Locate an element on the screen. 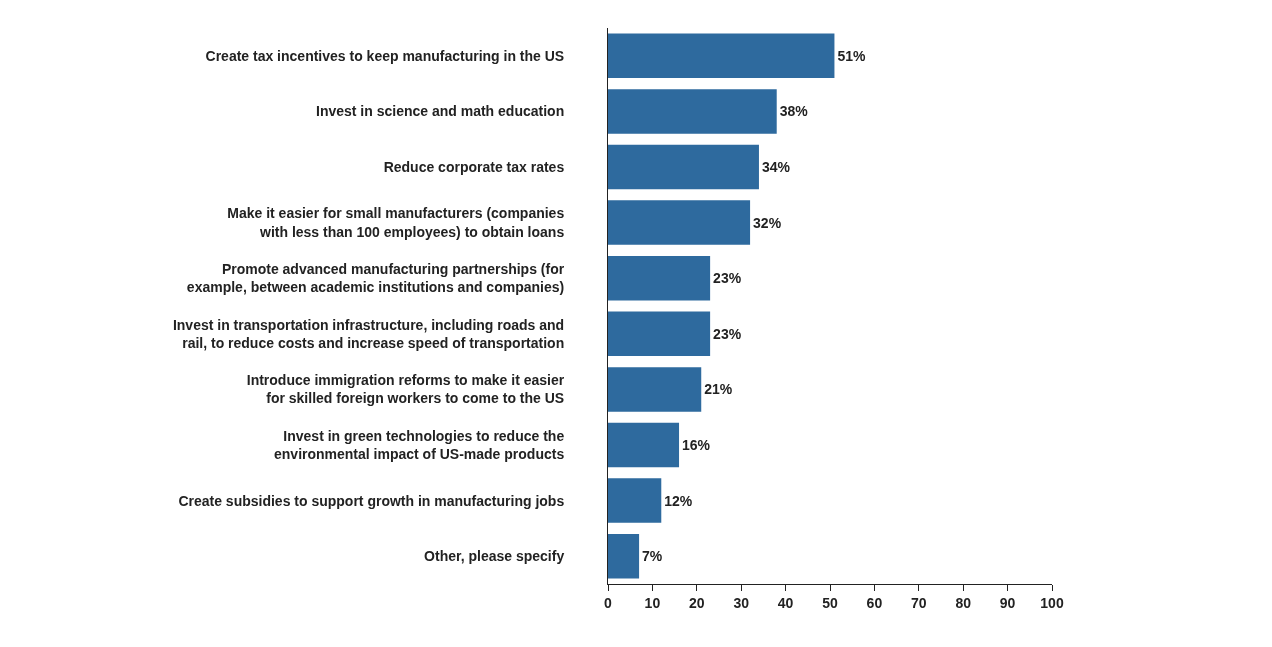 The image size is (1272, 647). data-label: 38% is located at coordinates (794, 111).